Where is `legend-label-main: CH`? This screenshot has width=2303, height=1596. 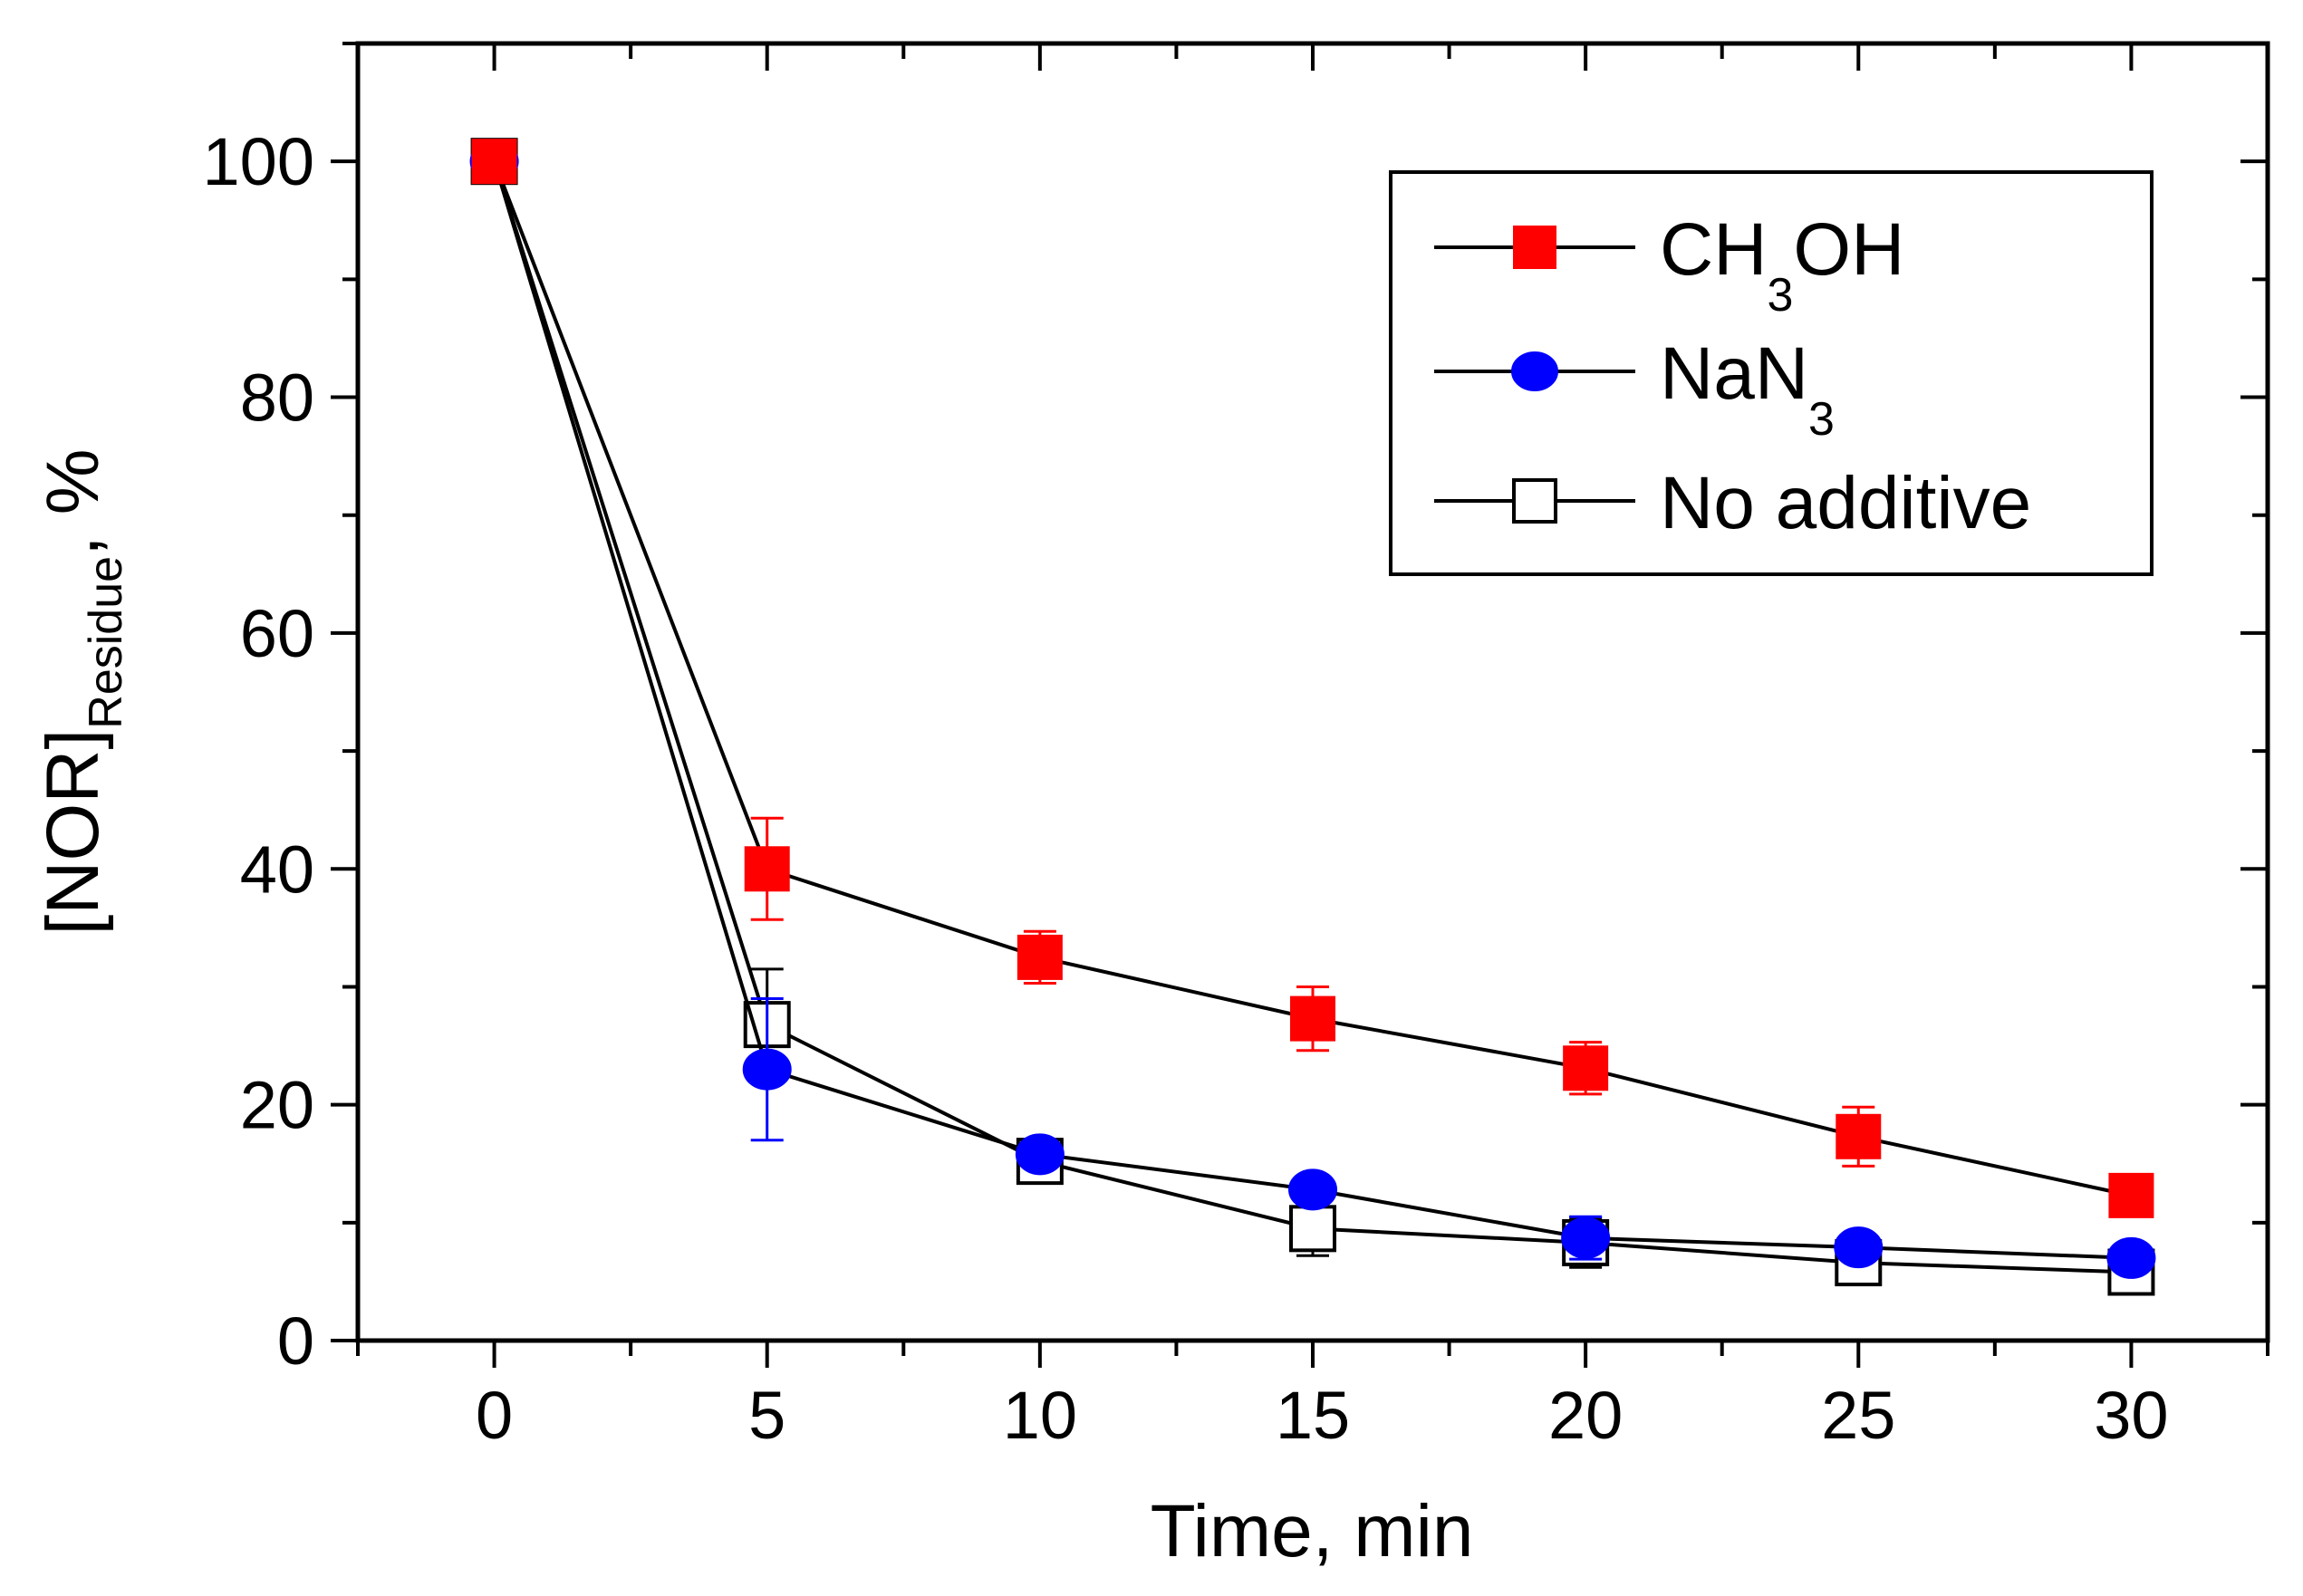 legend-label-main: CH is located at coordinates (1713, 249).